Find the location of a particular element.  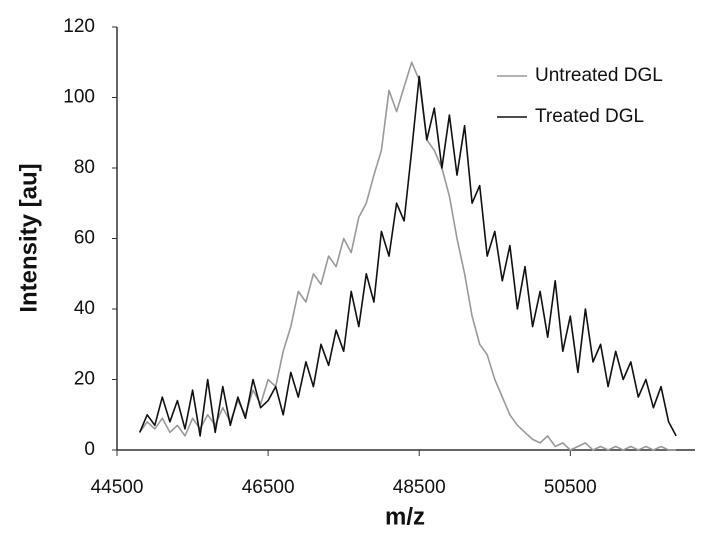

x-tick-label: 46500 is located at coordinates (268, 487).